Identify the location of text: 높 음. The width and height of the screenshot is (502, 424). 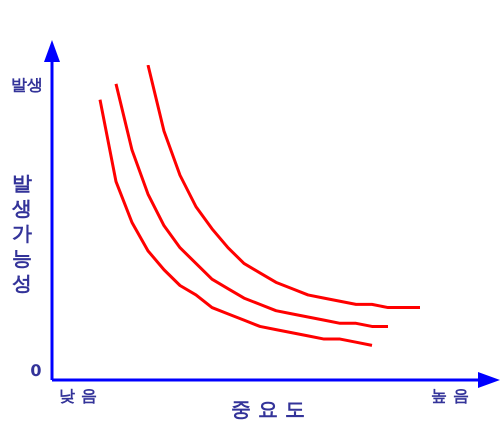
(450, 395).